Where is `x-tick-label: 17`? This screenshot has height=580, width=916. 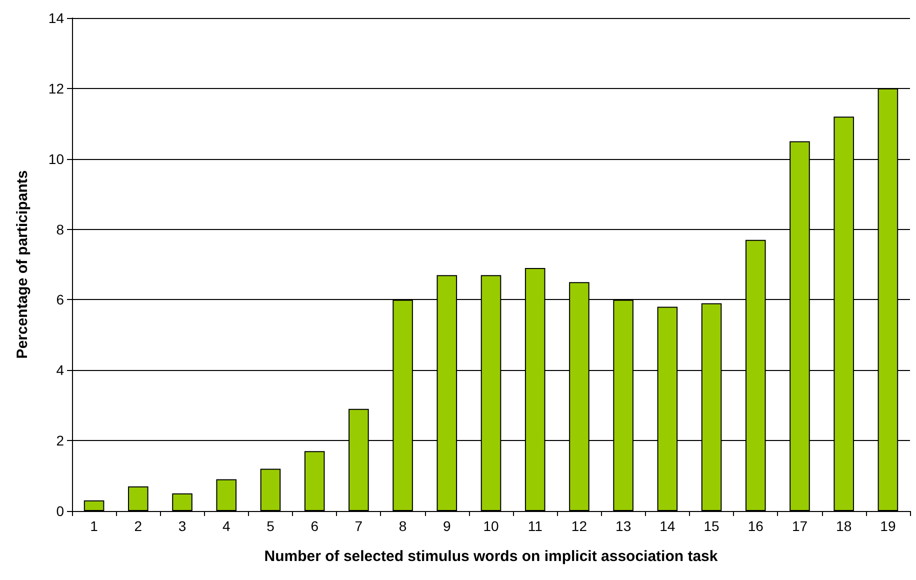
x-tick-label: 17 is located at coordinates (800, 526).